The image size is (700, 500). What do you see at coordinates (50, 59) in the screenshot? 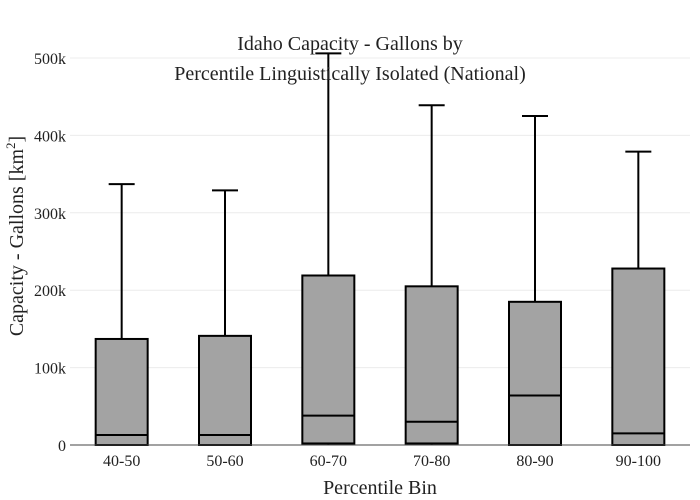
I see `y-tick-label: 500k` at bounding box center [50, 59].